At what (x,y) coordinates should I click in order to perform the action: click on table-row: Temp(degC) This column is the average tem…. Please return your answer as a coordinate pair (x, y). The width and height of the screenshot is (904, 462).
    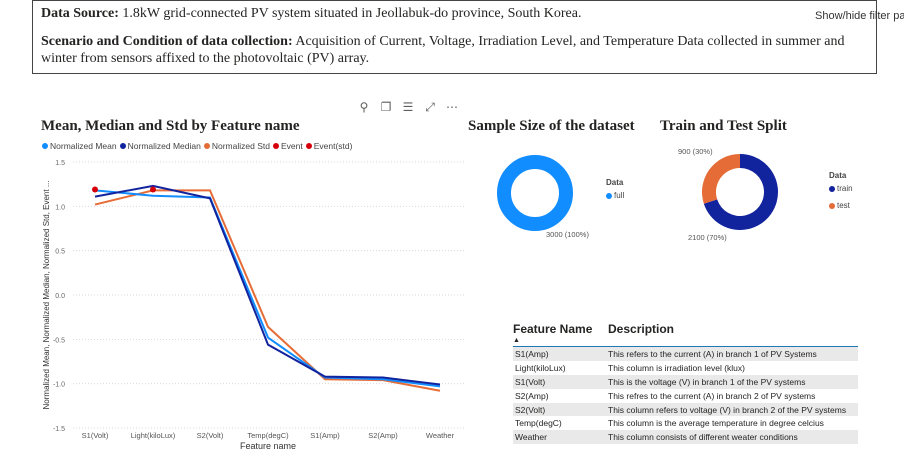
    Looking at the image, I should click on (685, 423).